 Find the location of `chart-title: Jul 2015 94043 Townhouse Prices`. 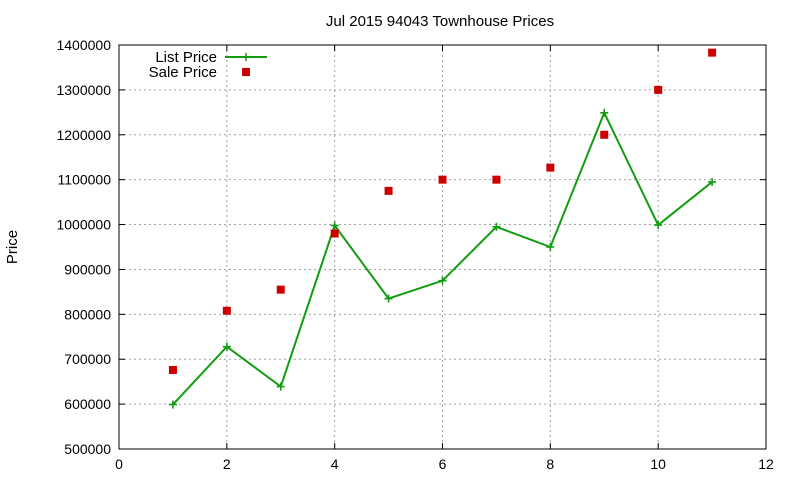

chart-title: Jul 2015 94043 Townhouse Prices is located at coordinates (440, 21).